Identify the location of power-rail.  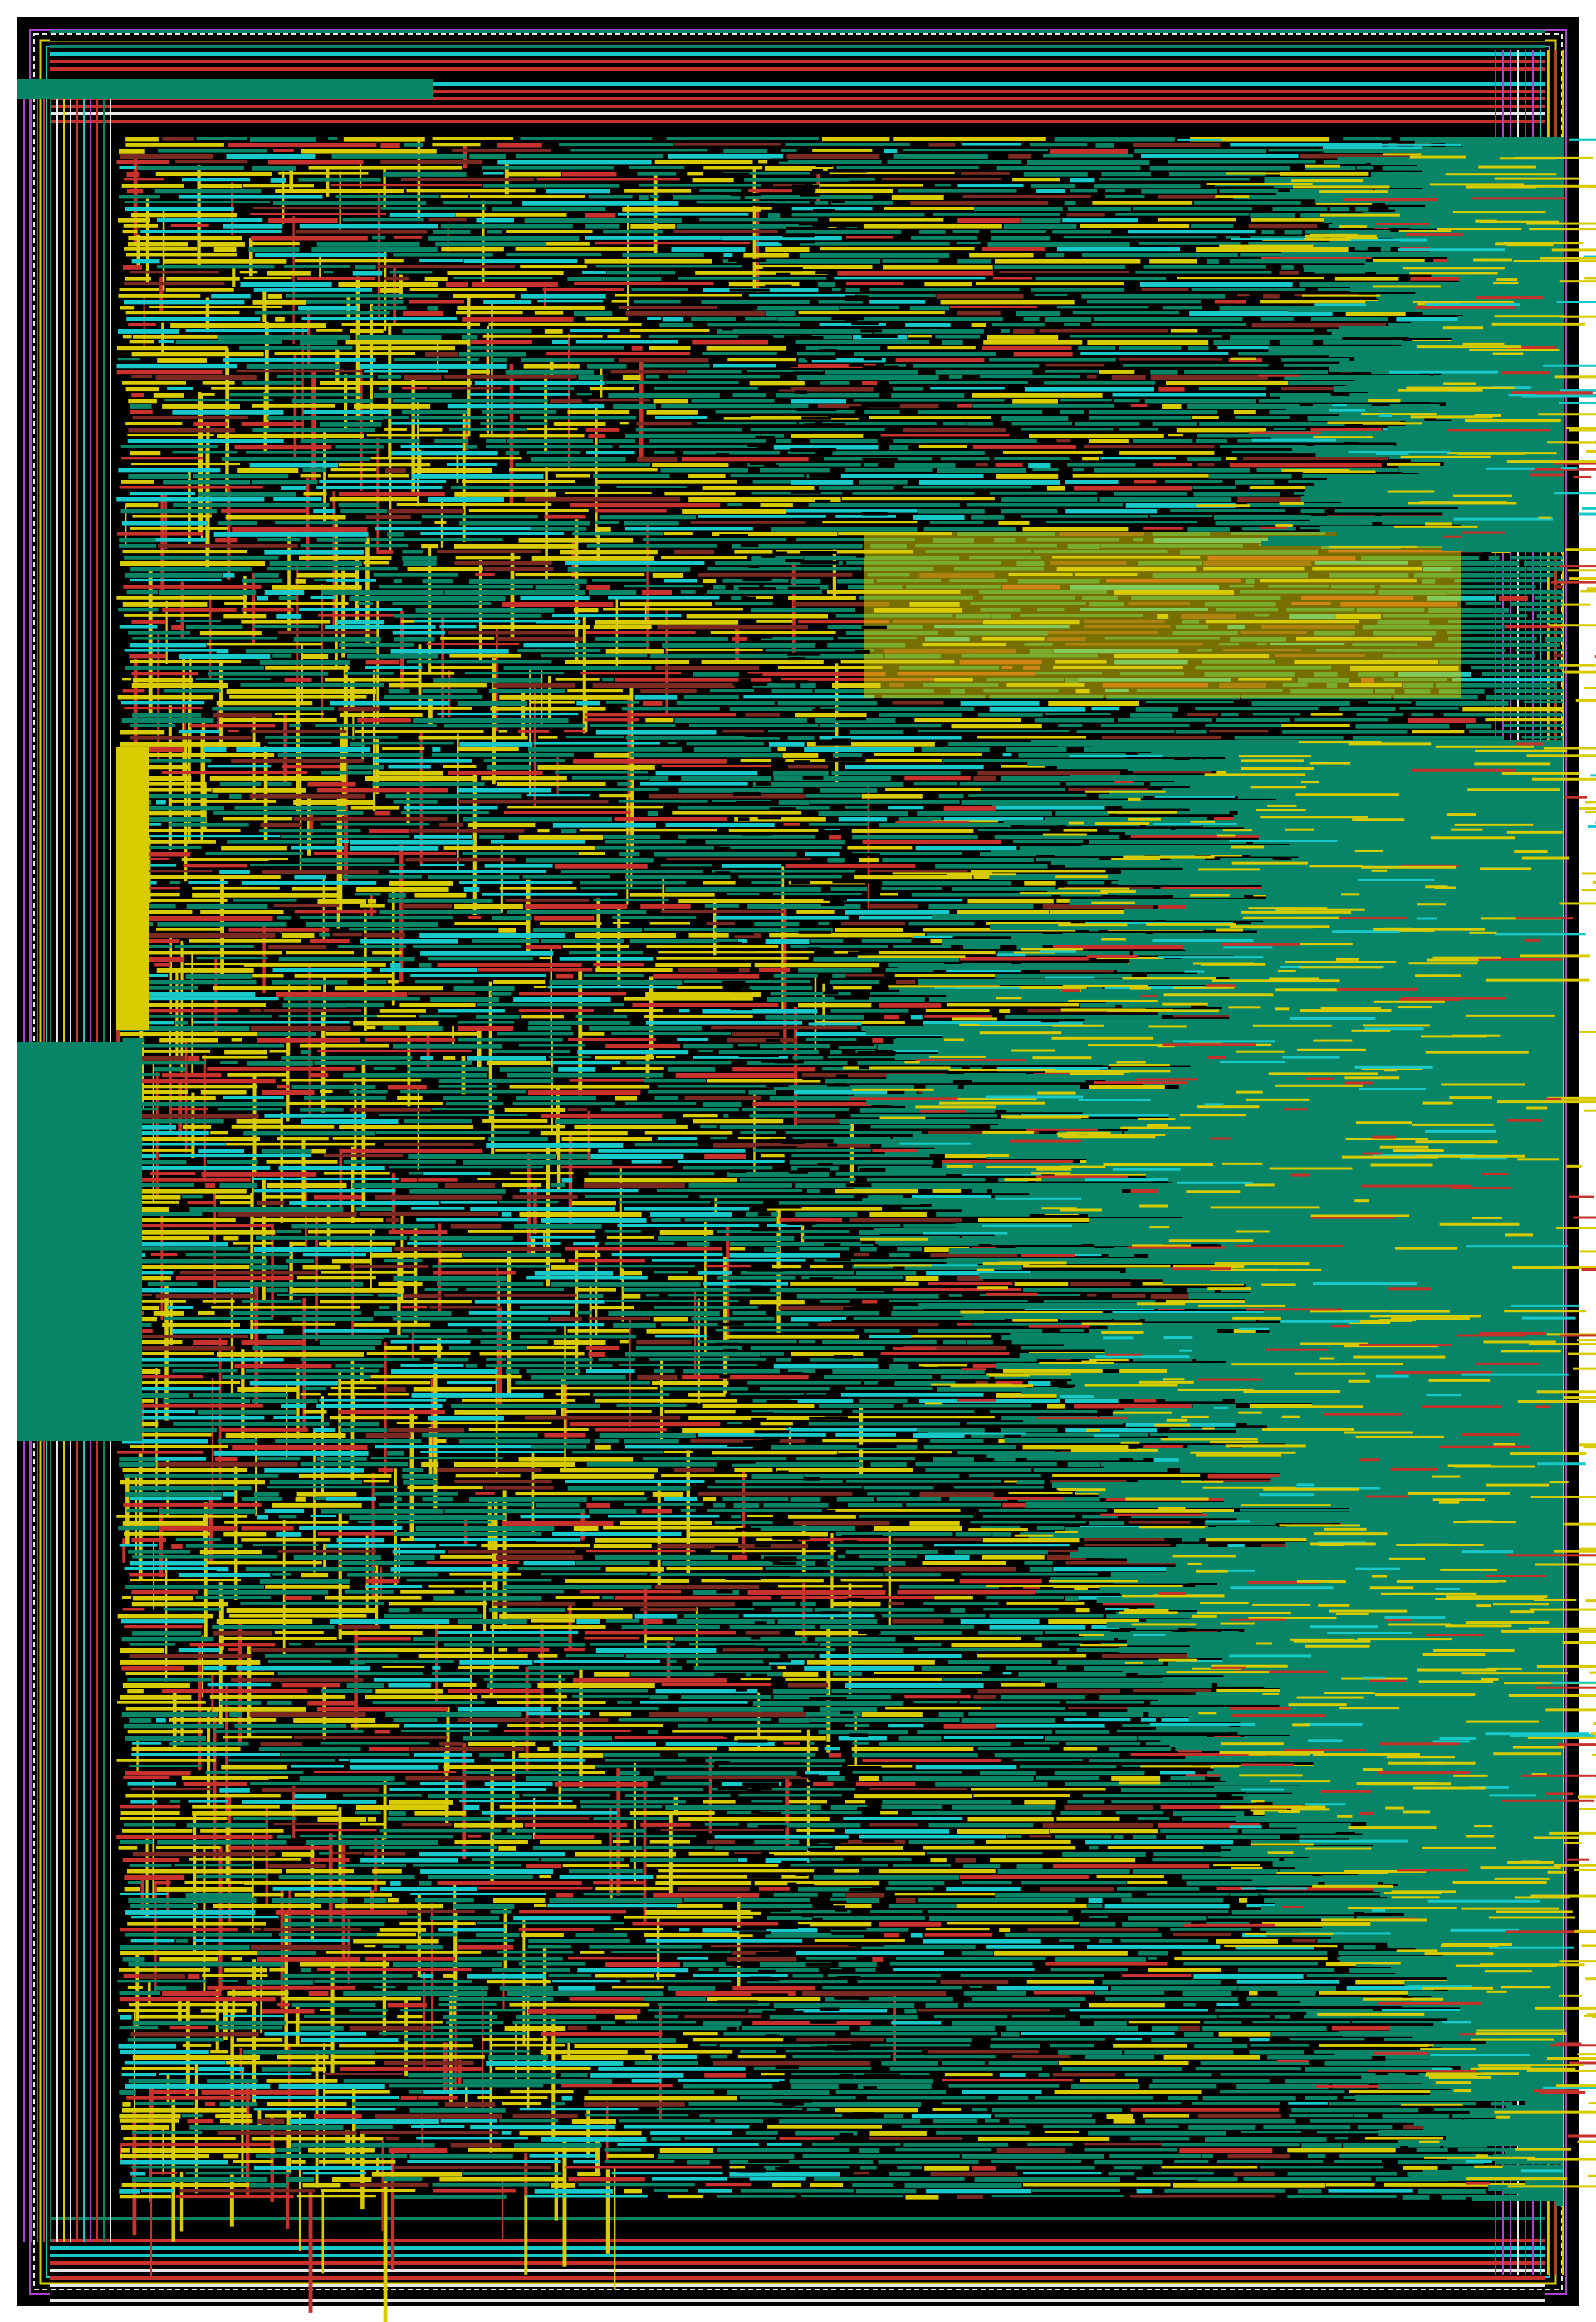
(797, 113).